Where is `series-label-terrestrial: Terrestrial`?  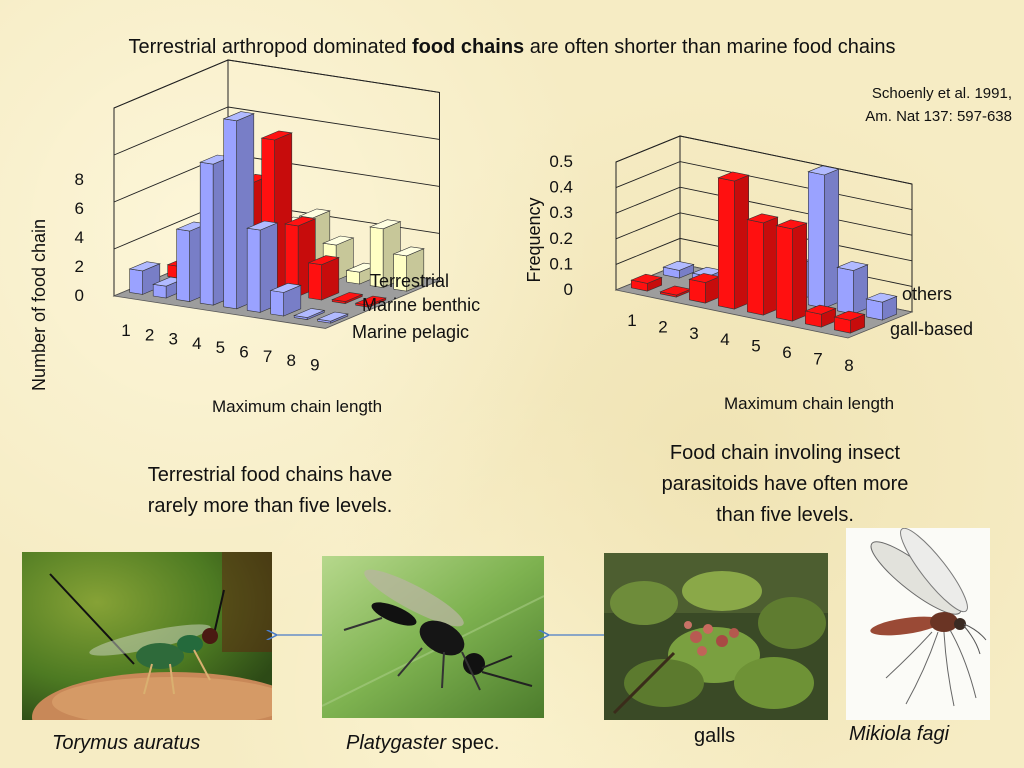 series-label-terrestrial: Terrestrial is located at coordinates (409, 281).